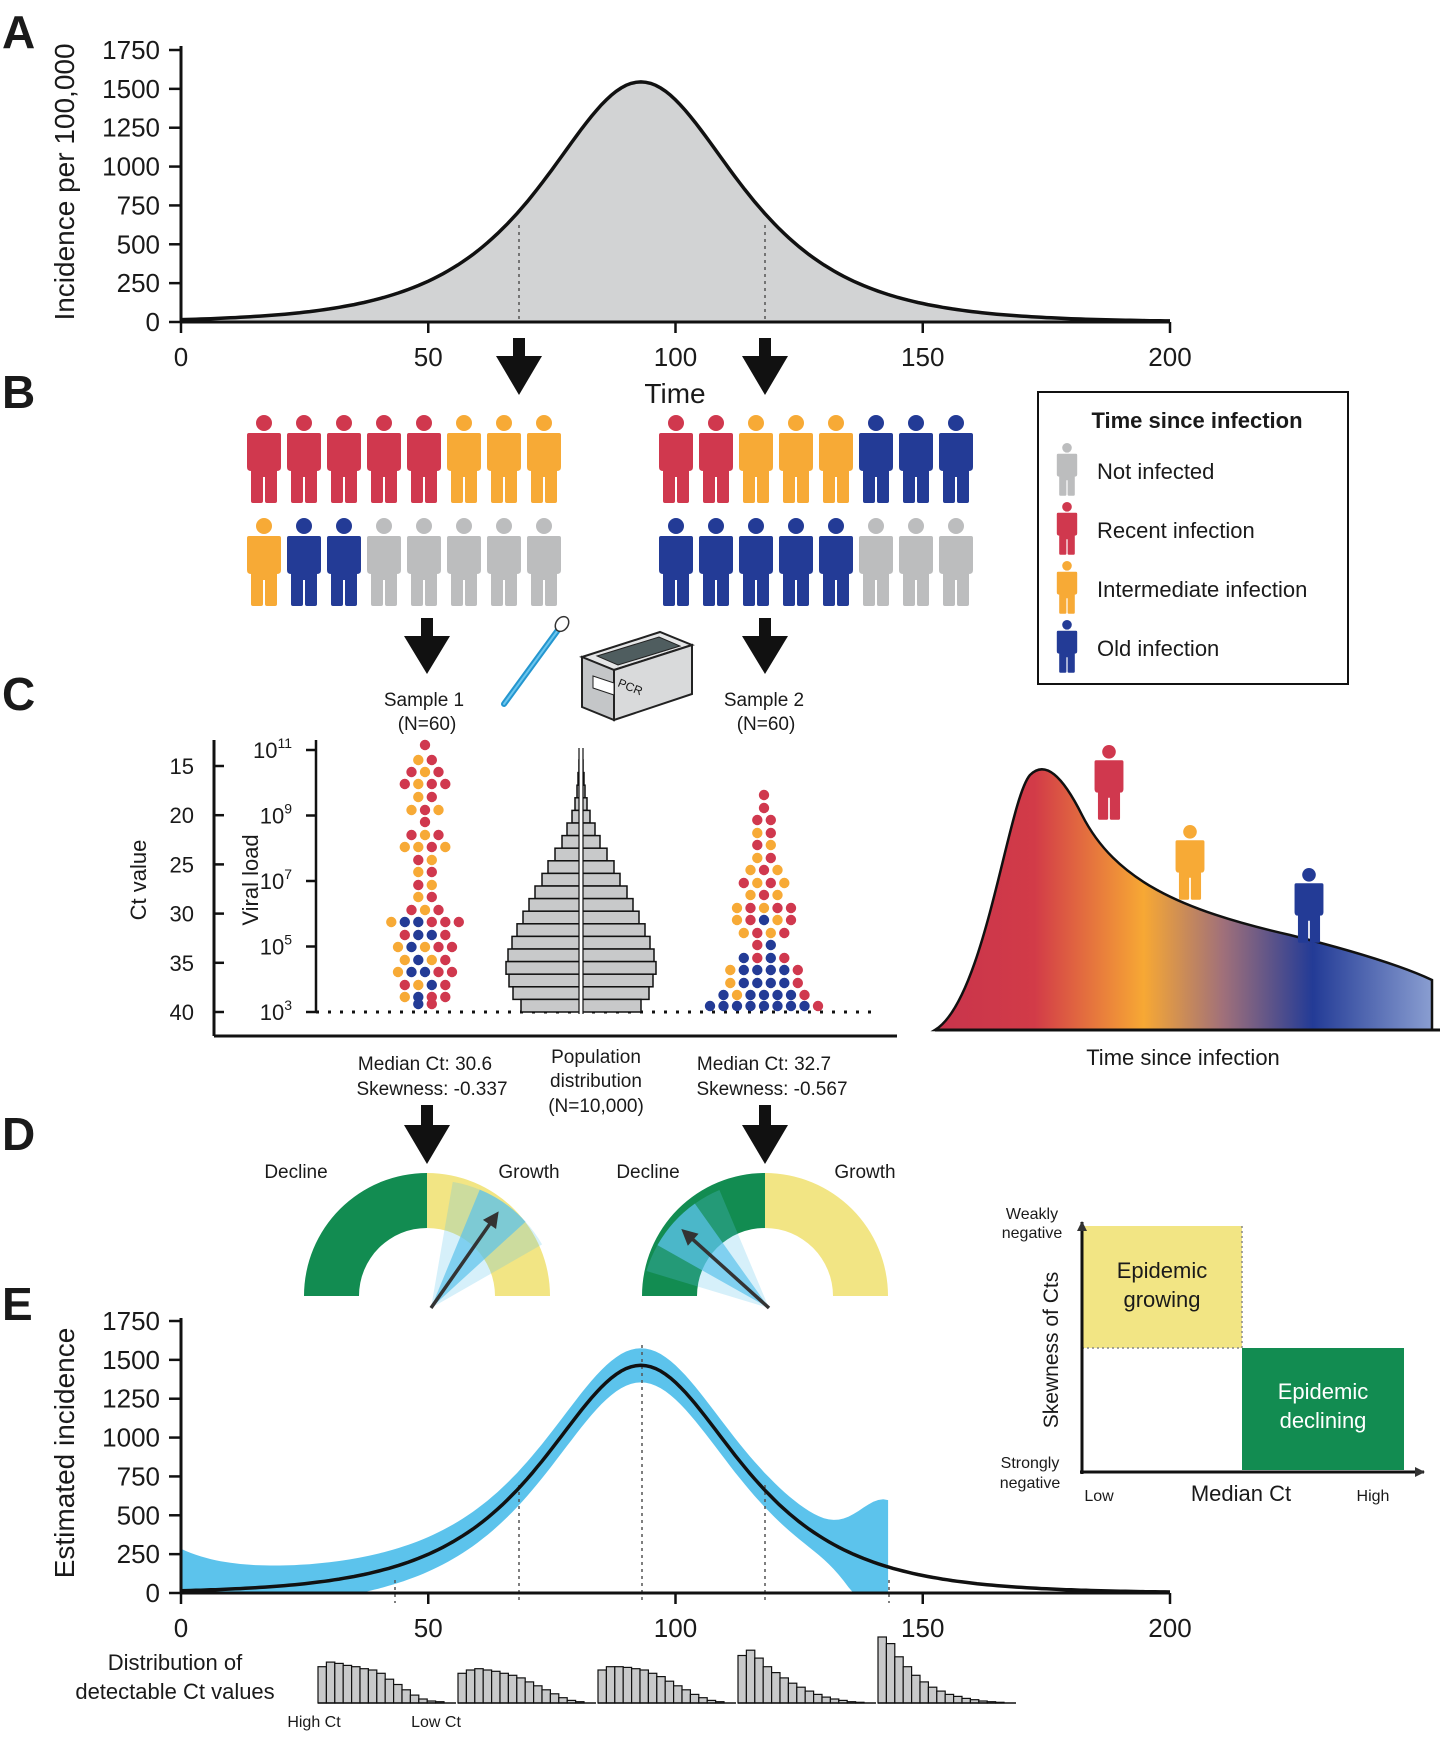 The height and width of the screenshot is (1738, 1445). I want to click on ct-distribution-histograms, so click(666, 1670).